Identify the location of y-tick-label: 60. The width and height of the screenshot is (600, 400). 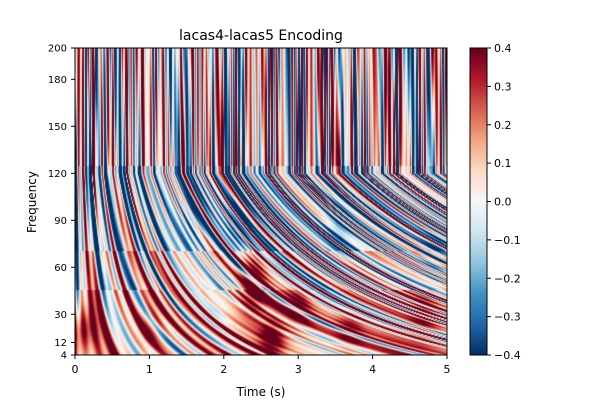
(60, 268).